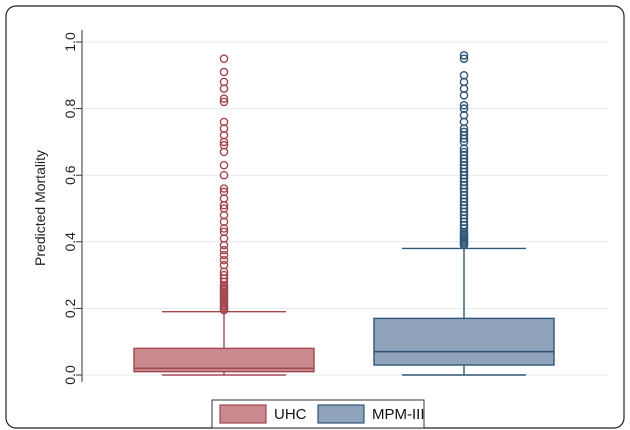 Image resolution: width=630 pixels, height=430 pixels. Describe the element at coordinates (72, 208) in the screenshot. I see `y-axis-ticks: 0.0 0.2 0.4 0.6 0.8 1.0` at that location.